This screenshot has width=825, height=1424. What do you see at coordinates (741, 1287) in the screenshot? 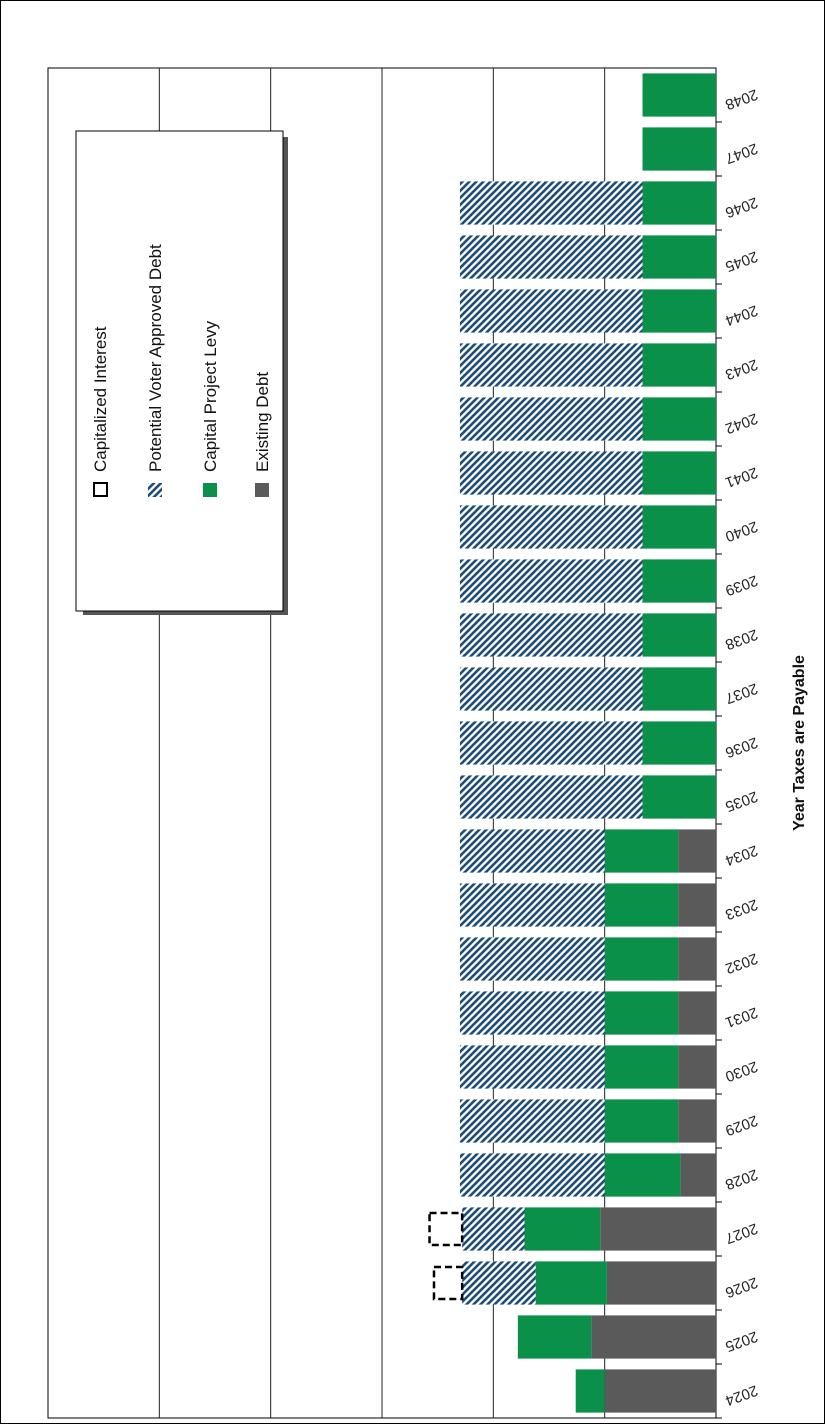
I see `category-tick-label: 2026` at bounding box center [741, 1287].